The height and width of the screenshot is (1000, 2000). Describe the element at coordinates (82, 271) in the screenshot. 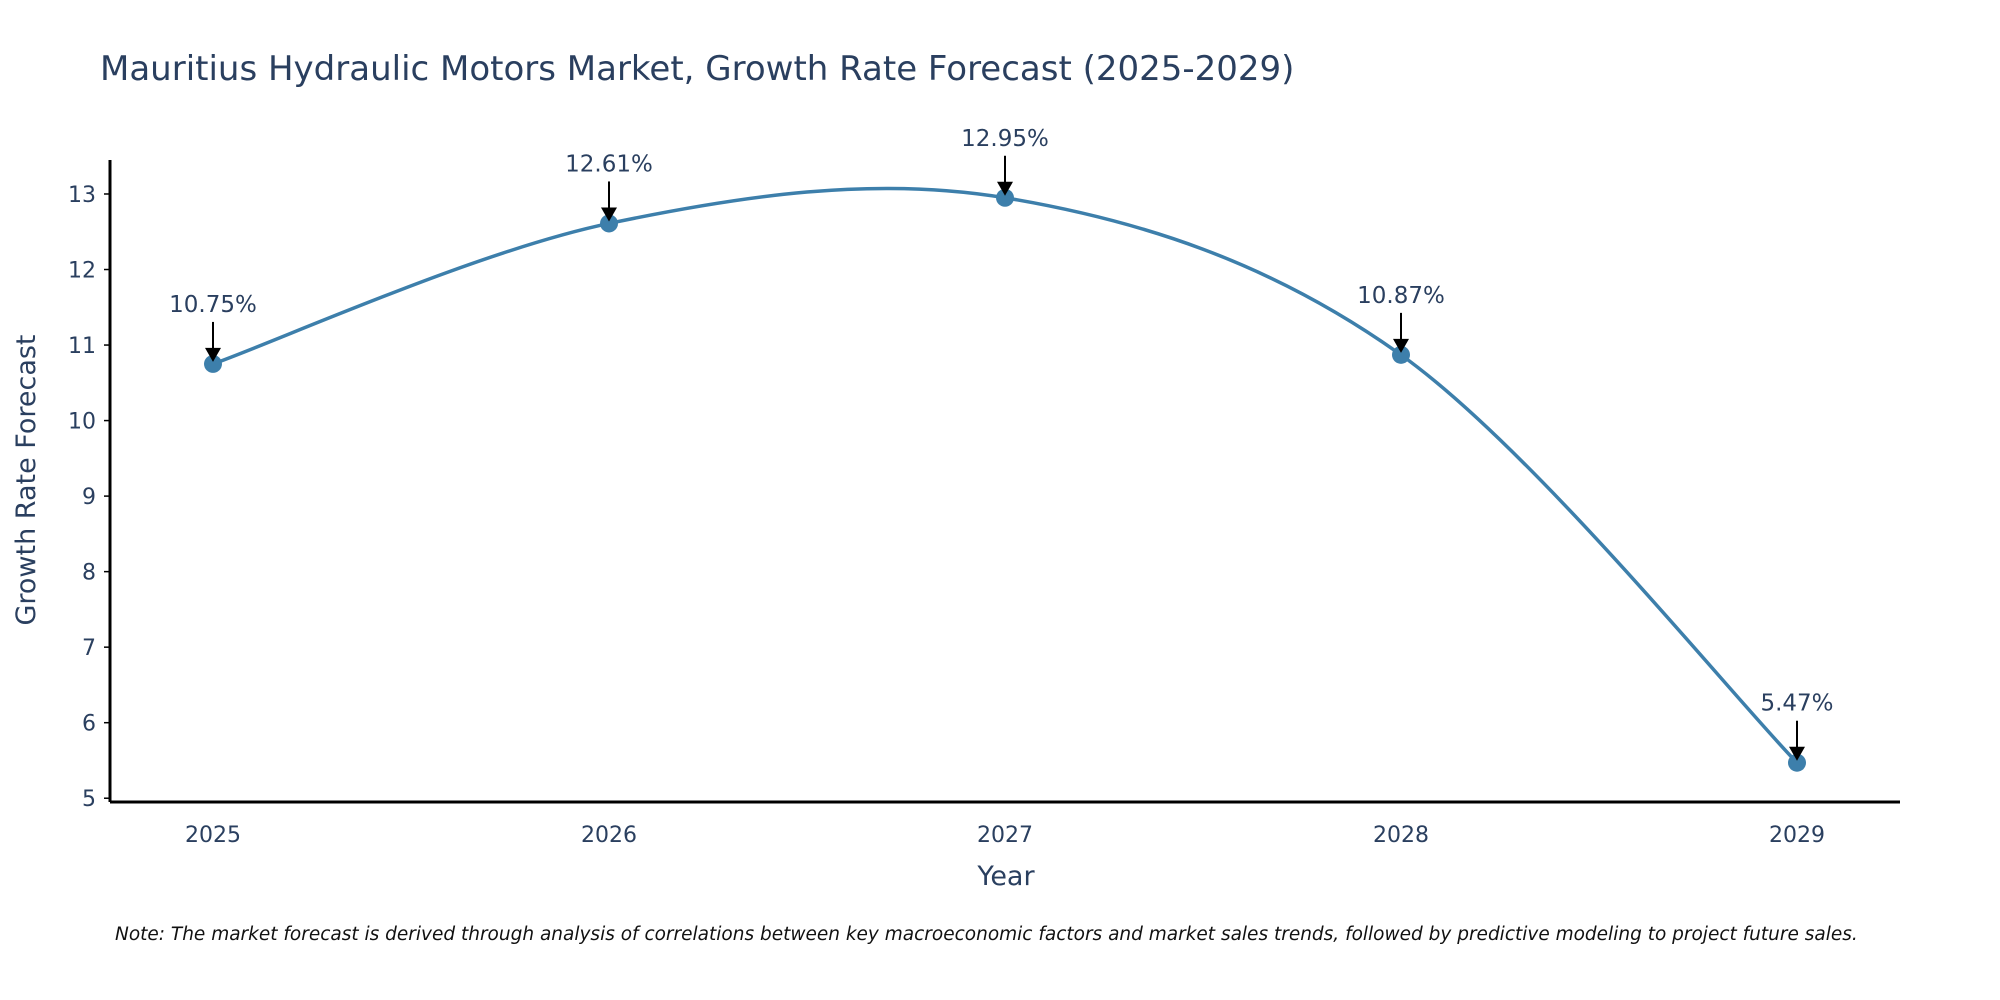

I see `y-tick-label: 12` at that location.